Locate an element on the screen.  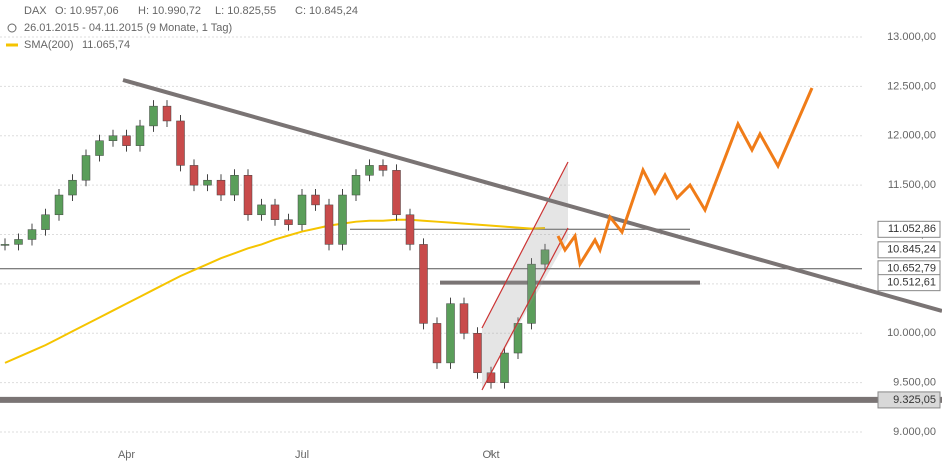
info-low: L: 10.825,55 is located at coordinates (245, 11).